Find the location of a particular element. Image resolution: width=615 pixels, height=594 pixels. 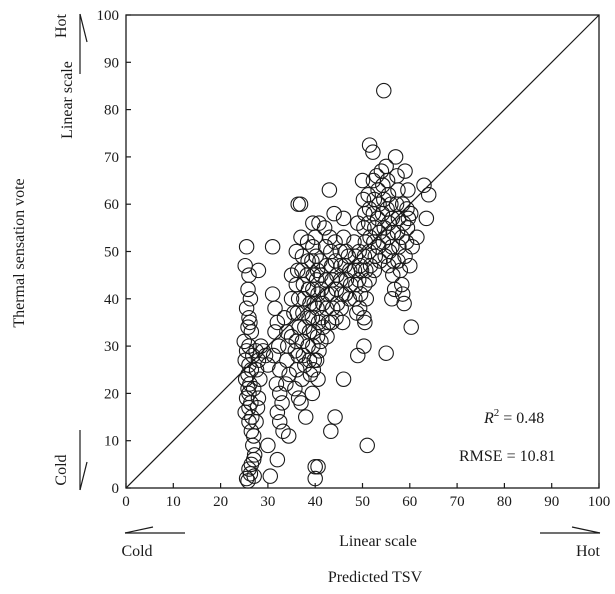

x-axis-title: Predicted TSV is located at coordinates (375, 577).